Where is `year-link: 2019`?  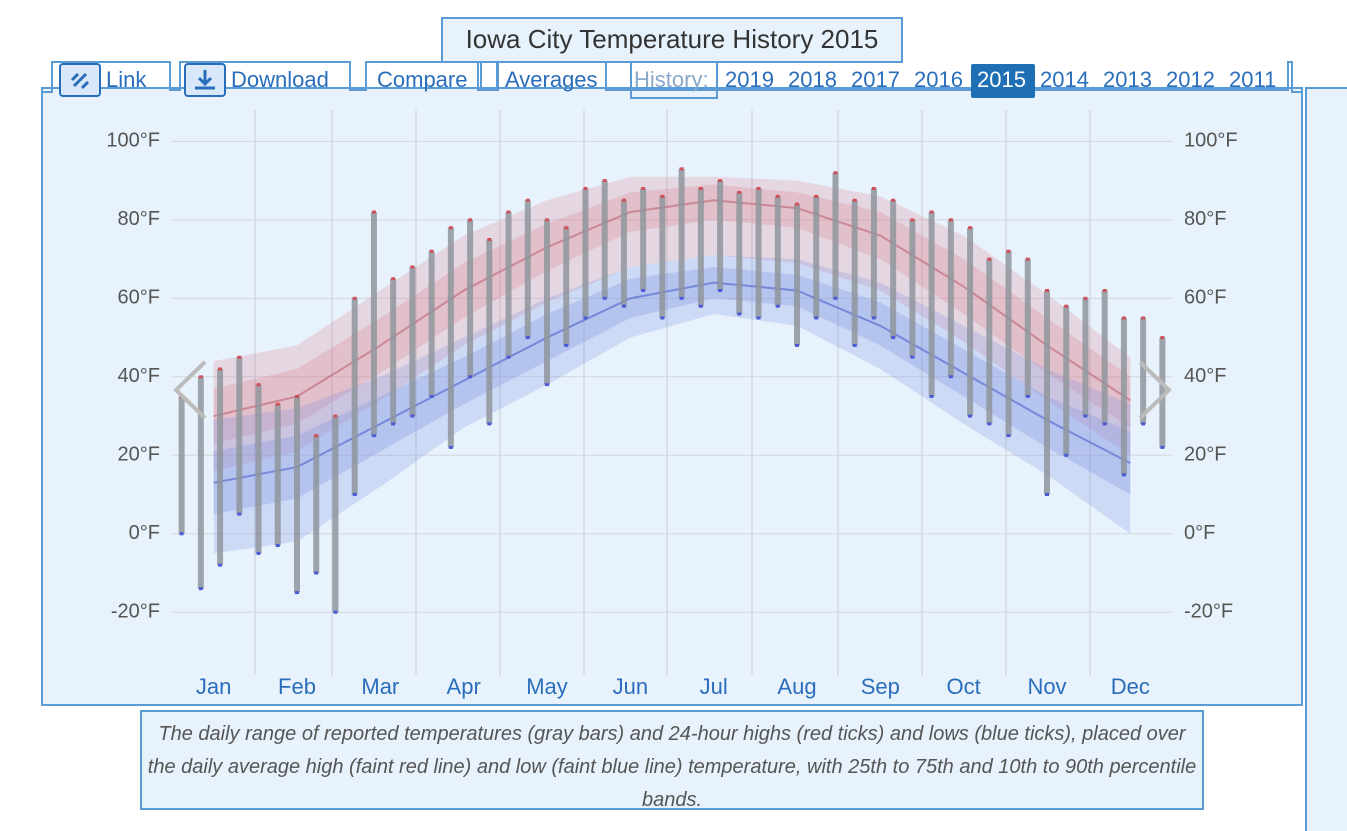 year-link: 2019 is located at coordinates (749, 79).